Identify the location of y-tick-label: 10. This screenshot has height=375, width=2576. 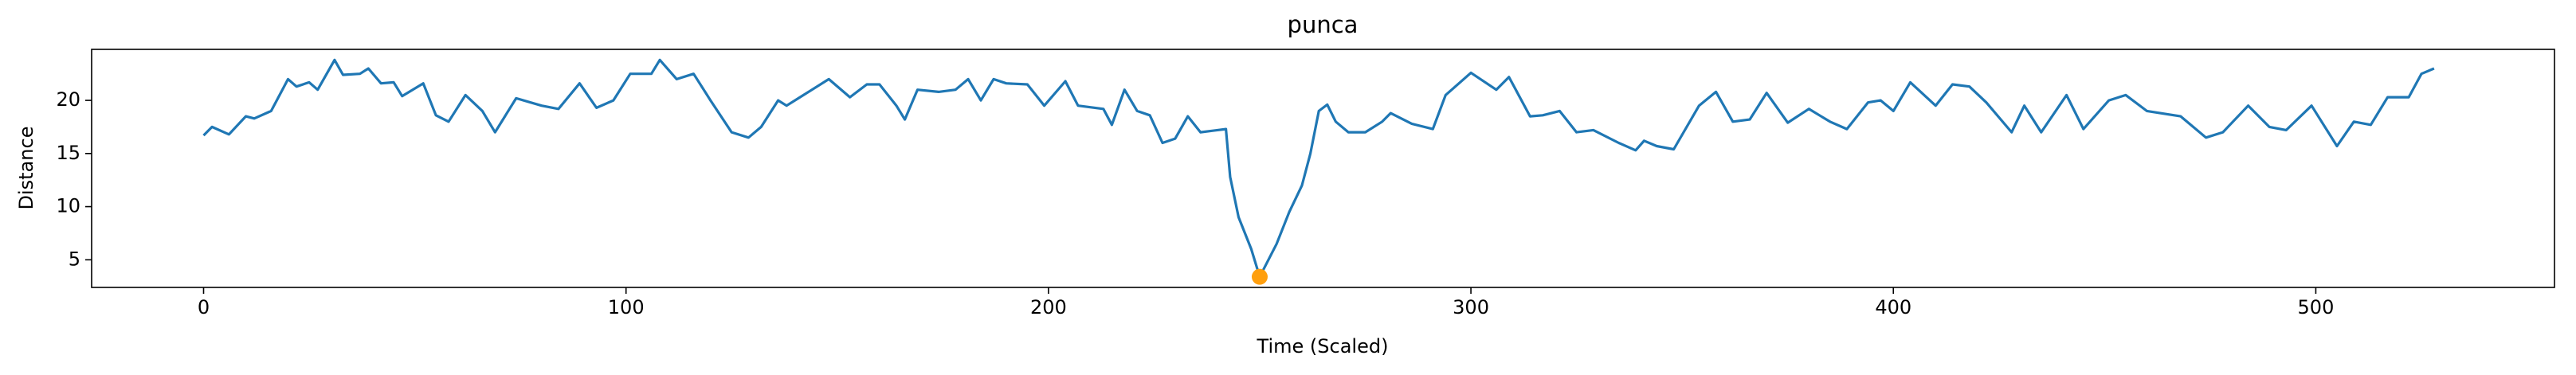
(68, 206).